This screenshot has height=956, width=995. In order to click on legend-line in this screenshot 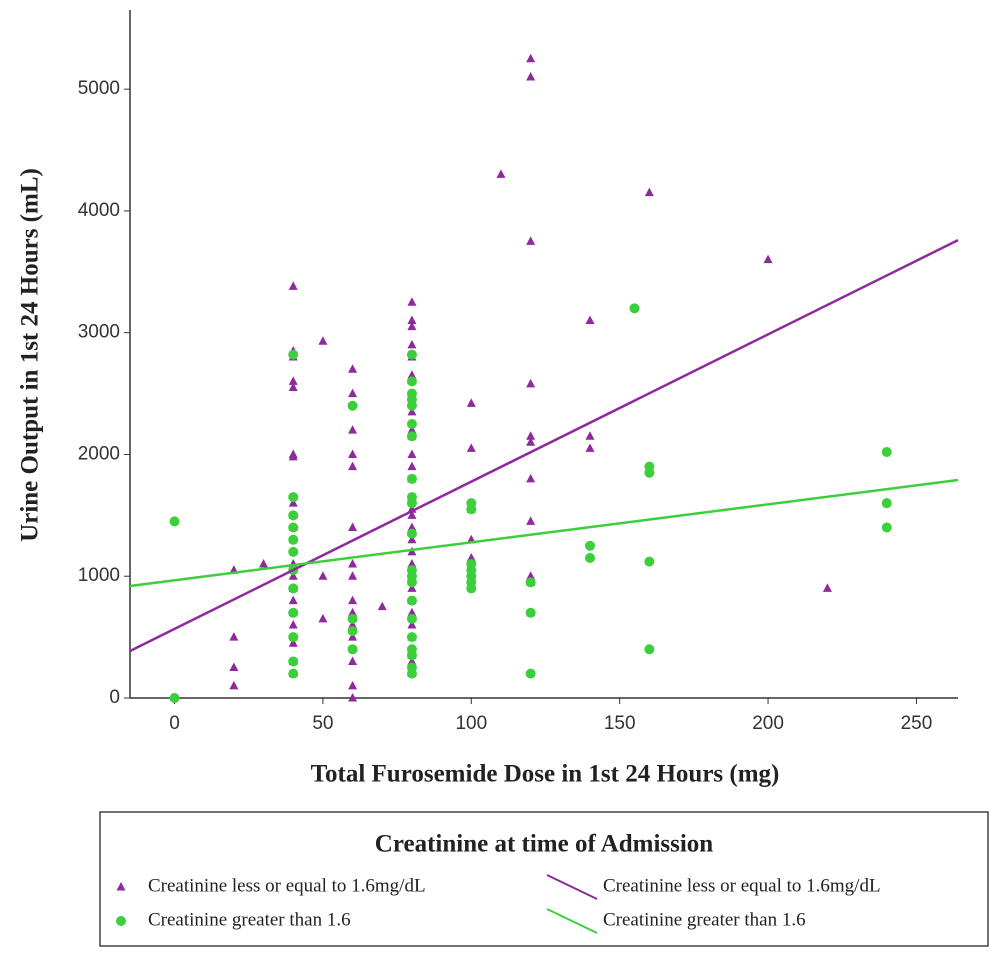, I will do `click(572, 887)`.